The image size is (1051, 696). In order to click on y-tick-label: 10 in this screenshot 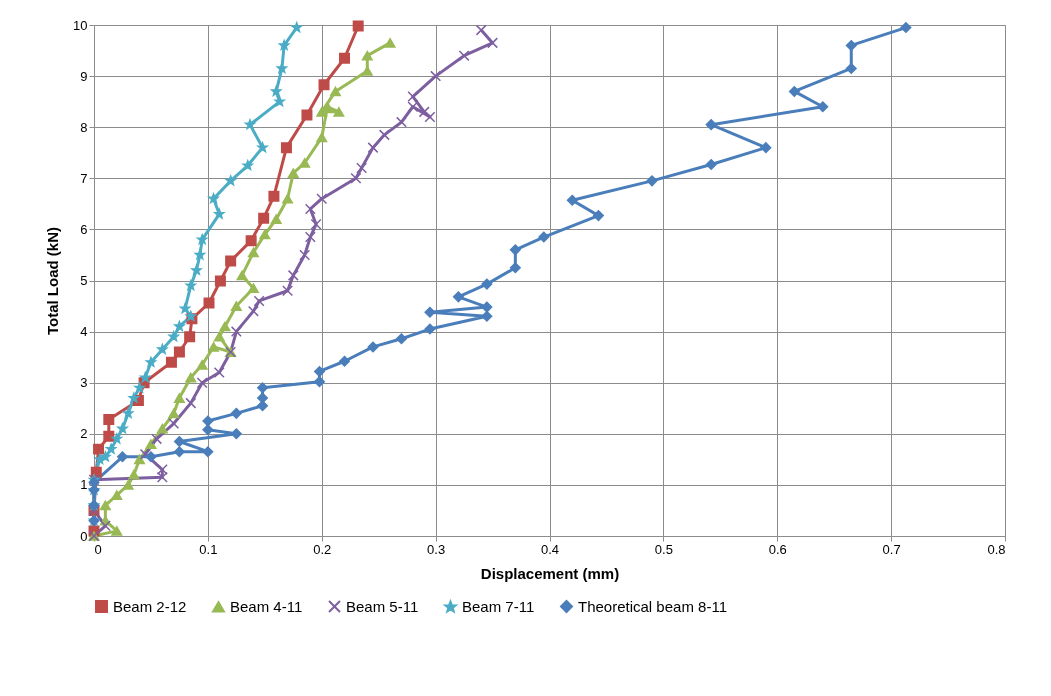, I will do `click(80, 25)`.